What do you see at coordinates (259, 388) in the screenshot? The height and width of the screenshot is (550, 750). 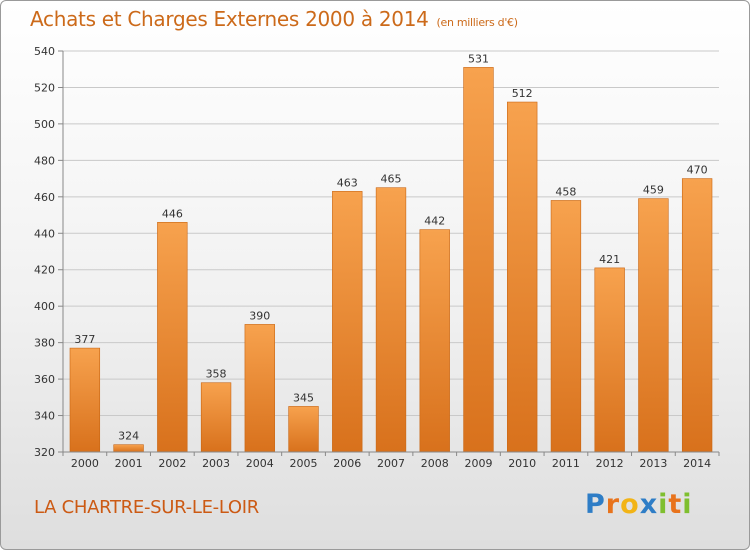 I see `bar-2004` at bounding box center [259, 388].